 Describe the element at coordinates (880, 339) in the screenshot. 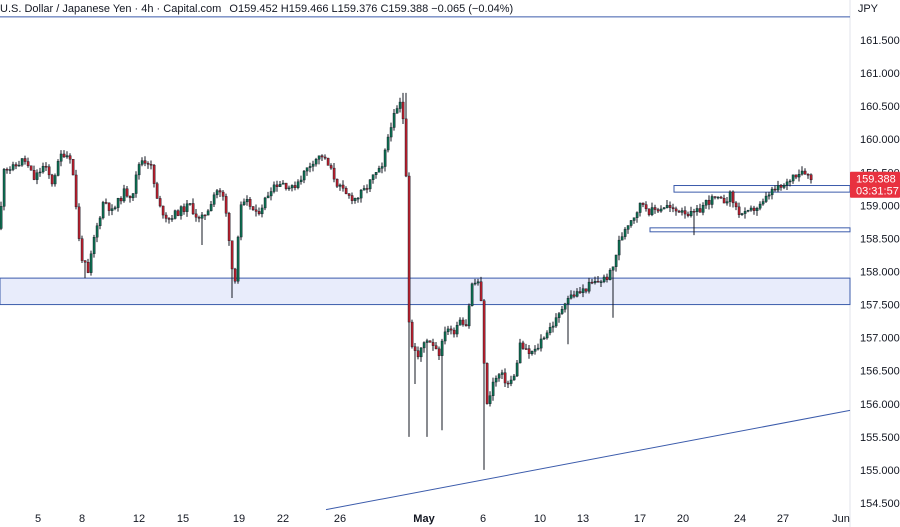

I see `y-tick-label: 157.000` at that location.